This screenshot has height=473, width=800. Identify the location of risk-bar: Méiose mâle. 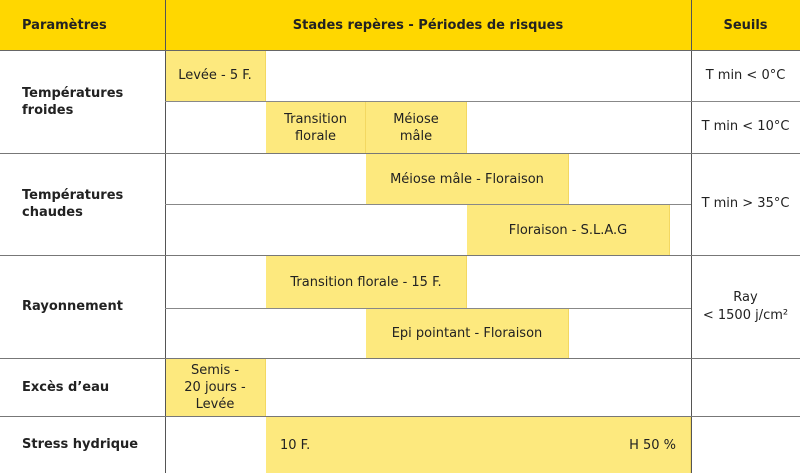
(416, 127).